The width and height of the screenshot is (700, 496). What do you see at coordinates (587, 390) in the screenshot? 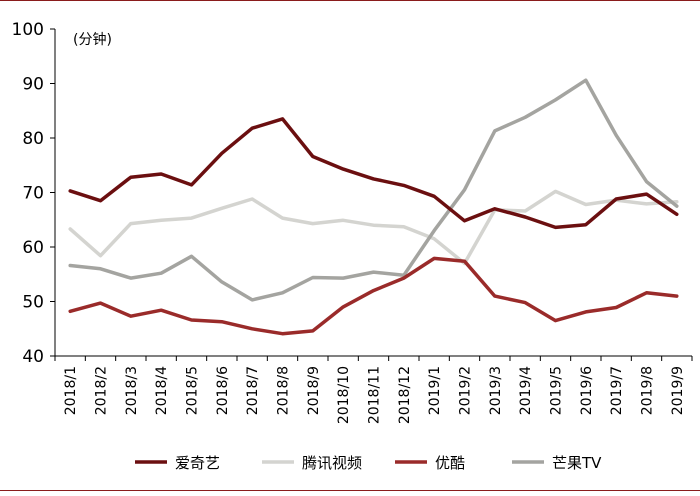
I see `x-tick-label: 2019/6` at bounding box center [587, 390].